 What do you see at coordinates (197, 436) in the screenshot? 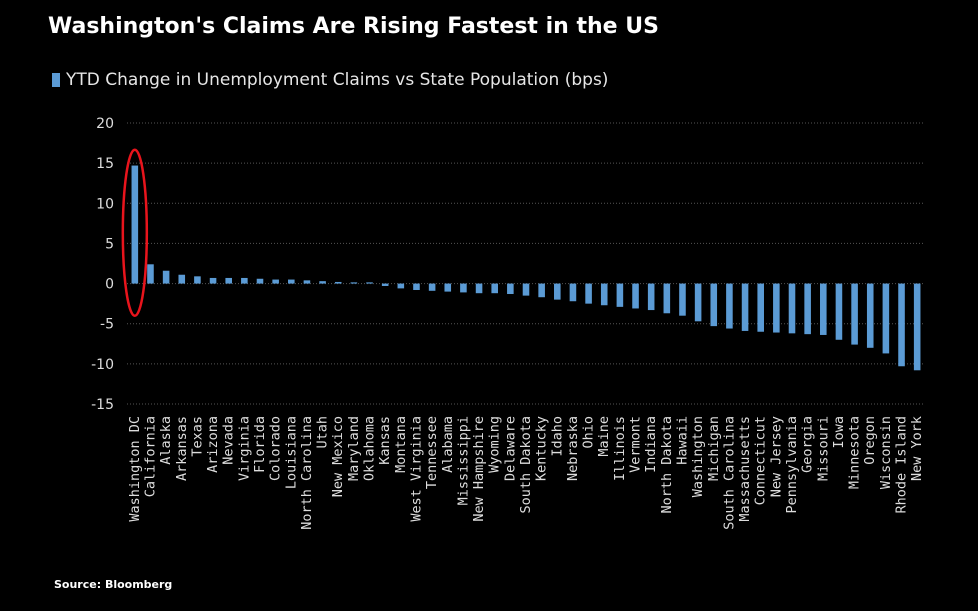
I see `x-tick-label: Texas` at bounding box center [197, 436].